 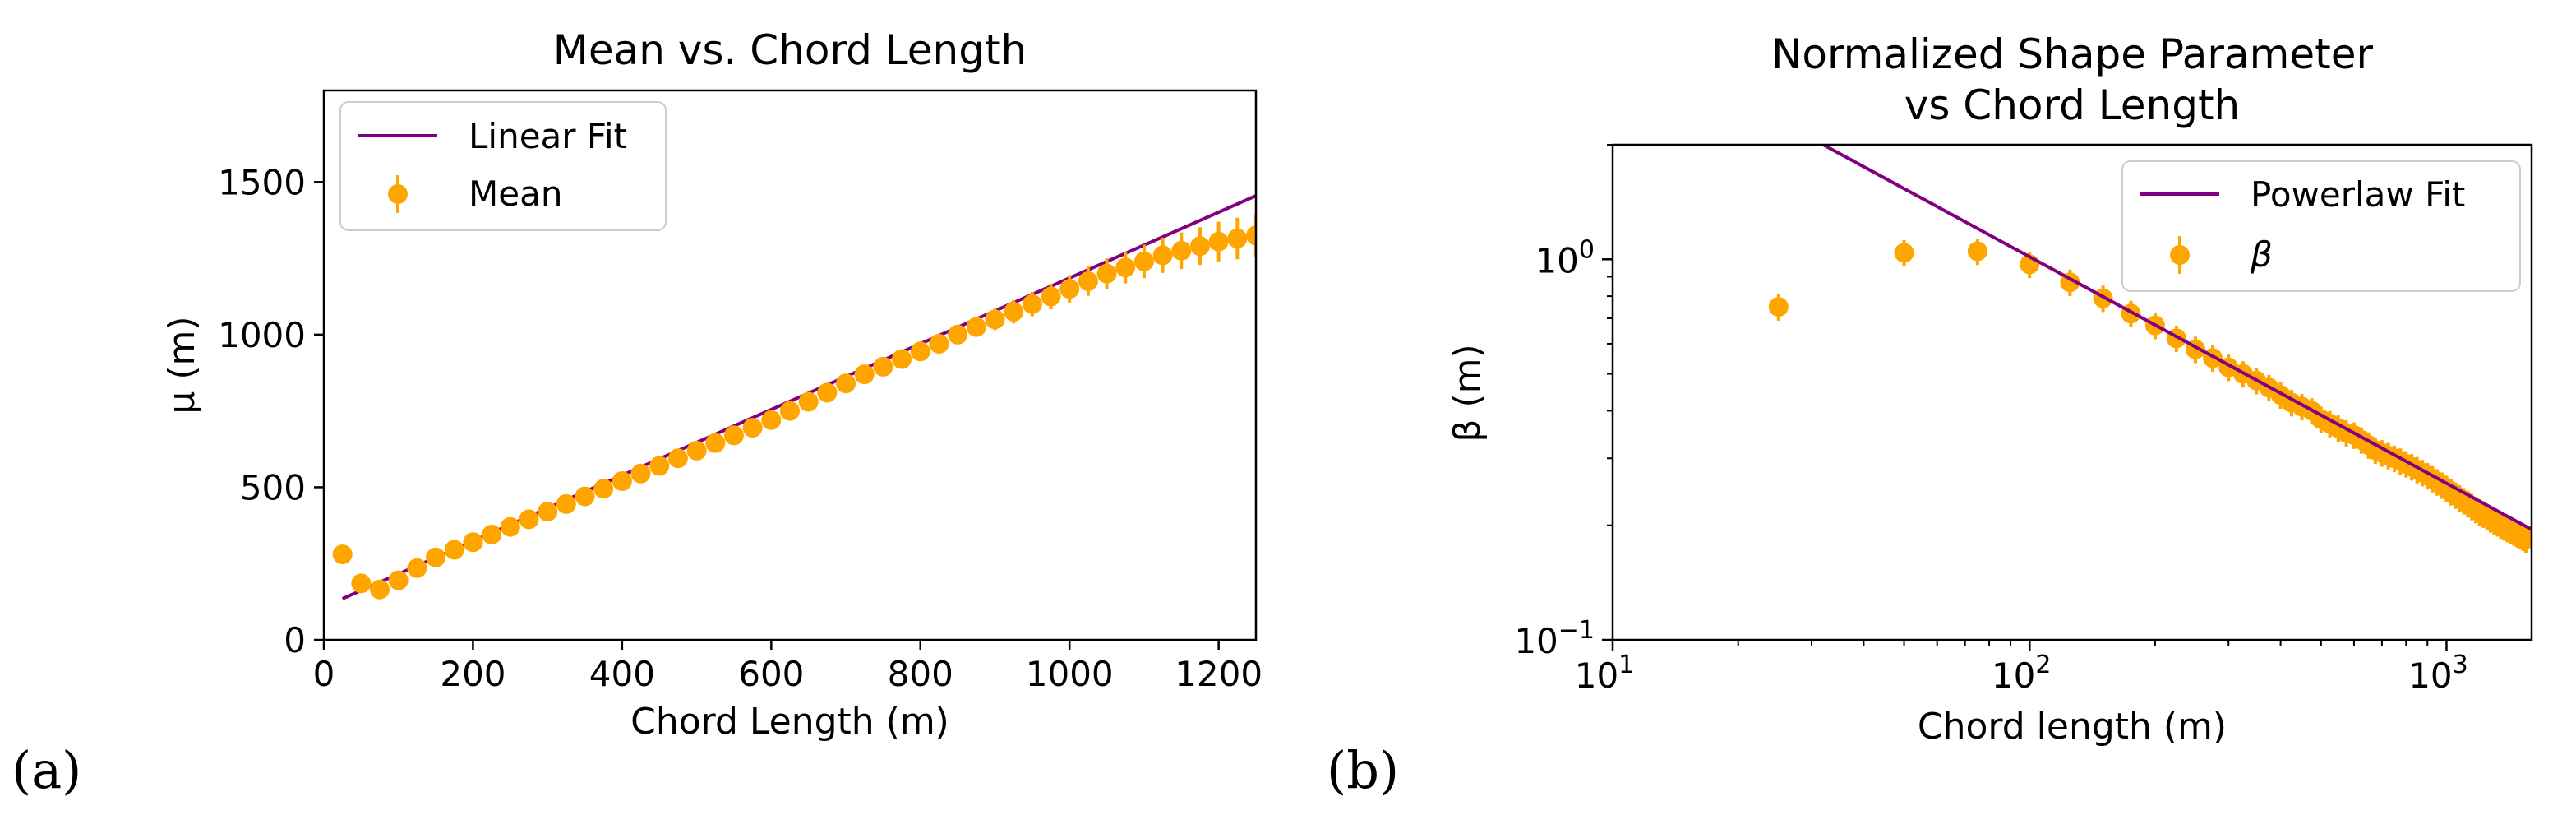 I want to click on panel-b-y-ticks: 10⁻¹ 10⁰, so click(x=1563, y=402).